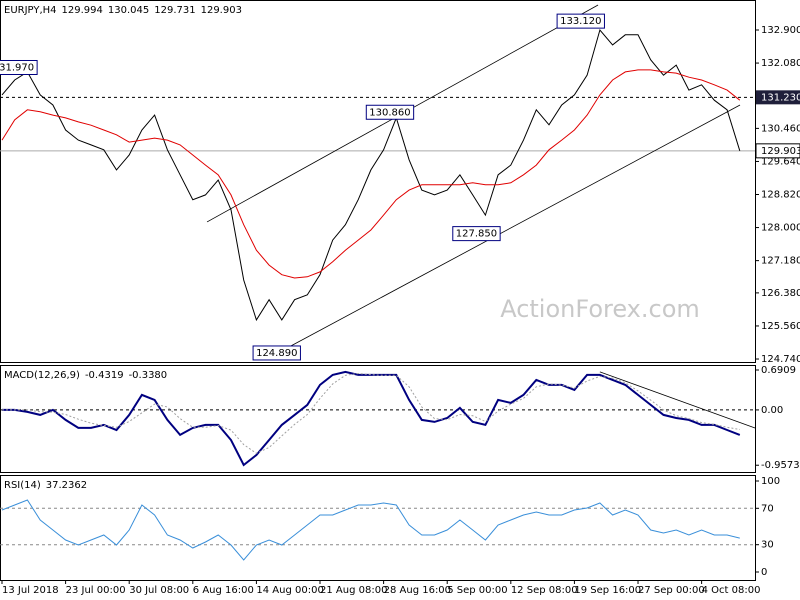 The image size is (800, 600). Describe the element at coordinates (778, 370) in the screenshot. I see `y-tick-label: 0.6909` at that location.